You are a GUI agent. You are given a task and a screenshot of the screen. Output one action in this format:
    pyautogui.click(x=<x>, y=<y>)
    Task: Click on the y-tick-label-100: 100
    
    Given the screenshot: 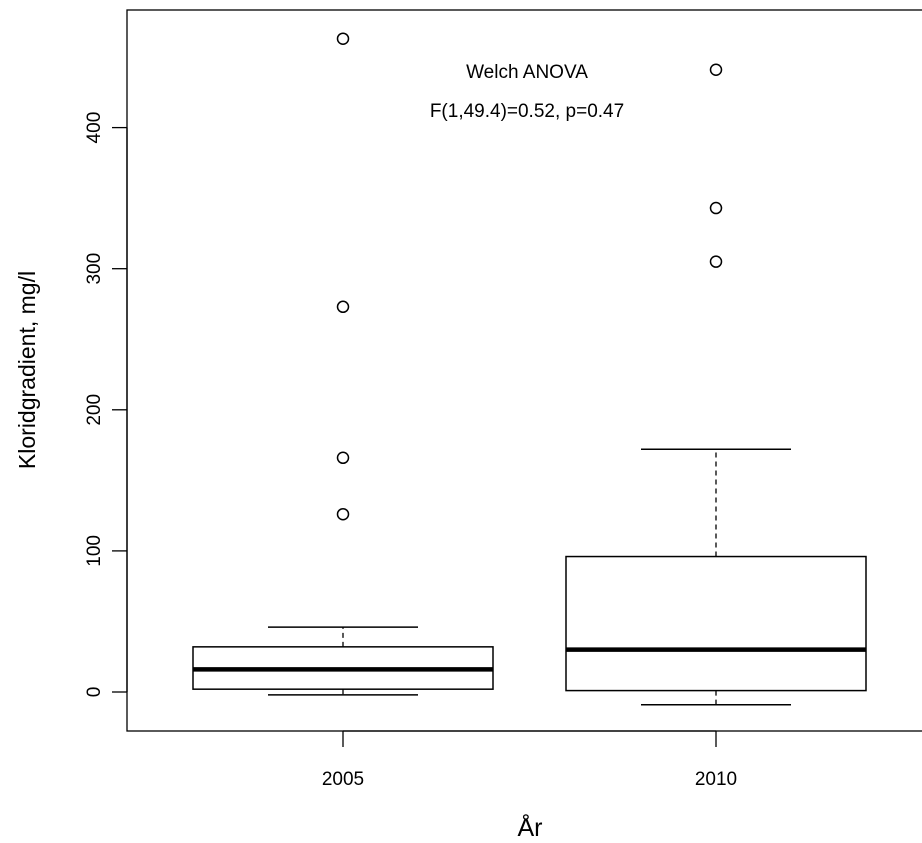 What is the action you would take?
    pyautogui.click(x=94, y=551)
    